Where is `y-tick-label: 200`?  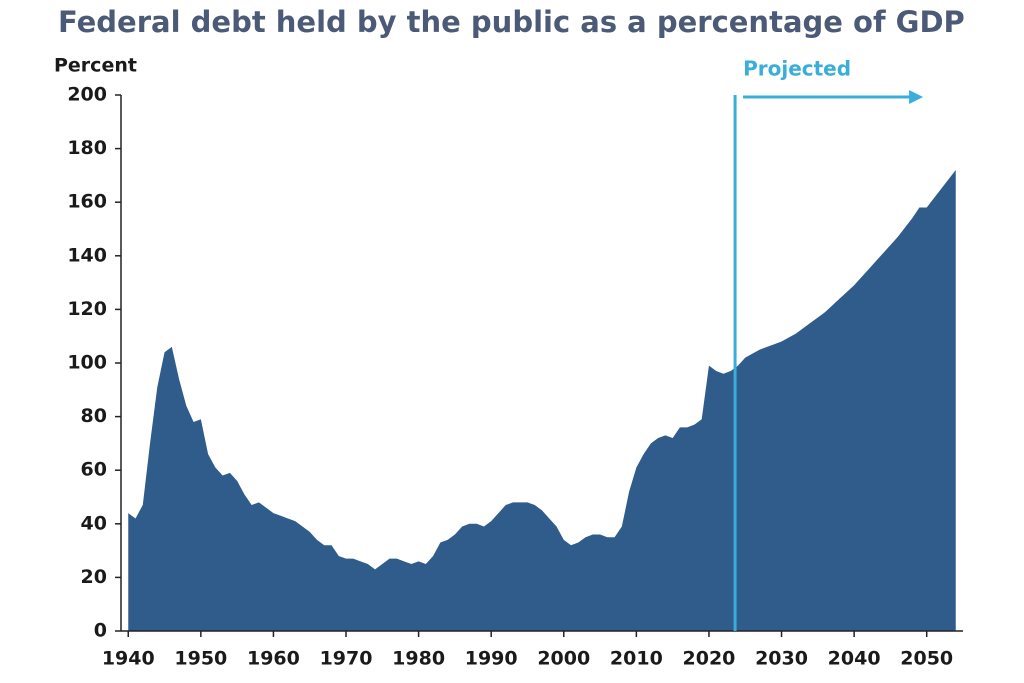 y-tick-label: 200 is located at coordinates (87, 95).